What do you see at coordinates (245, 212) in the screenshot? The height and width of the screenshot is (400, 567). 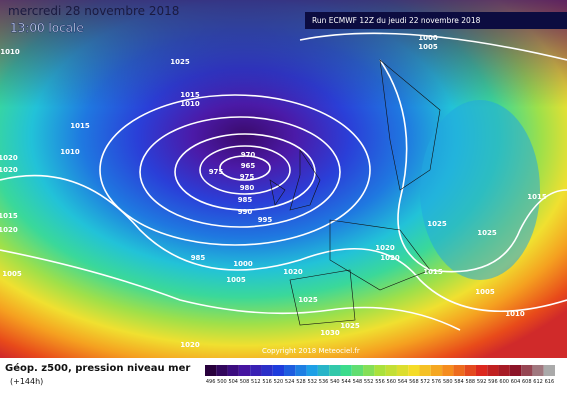 I see `isobar-label: 990` at bounding box center [245, 212].